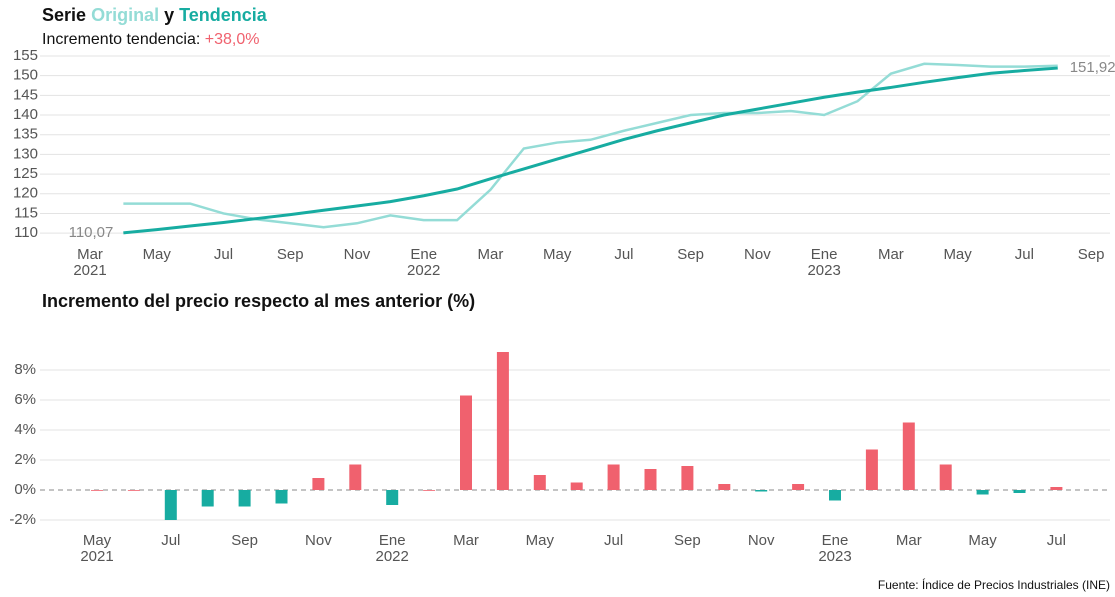 The width and height of the screenshot is (1115, 597). What do you see at coordinates (25, 134) in the screenshot?
I see `y-tick-label: 135` at bounding box center [25, 134].